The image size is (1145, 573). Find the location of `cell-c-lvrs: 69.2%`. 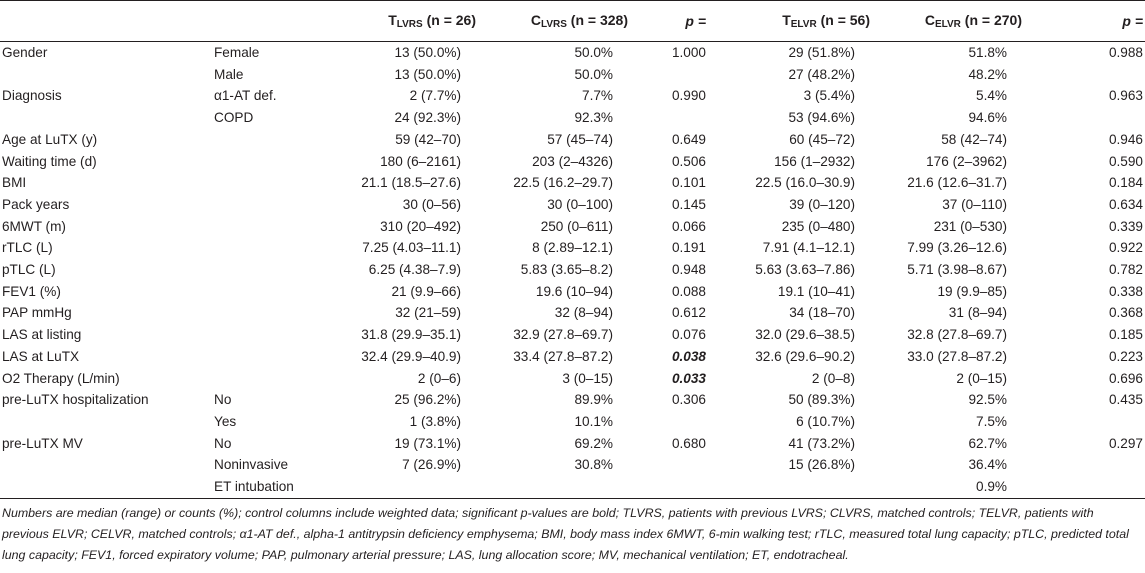

cell-c-lvrs: 69.2% is located at coordinates (593, 443).